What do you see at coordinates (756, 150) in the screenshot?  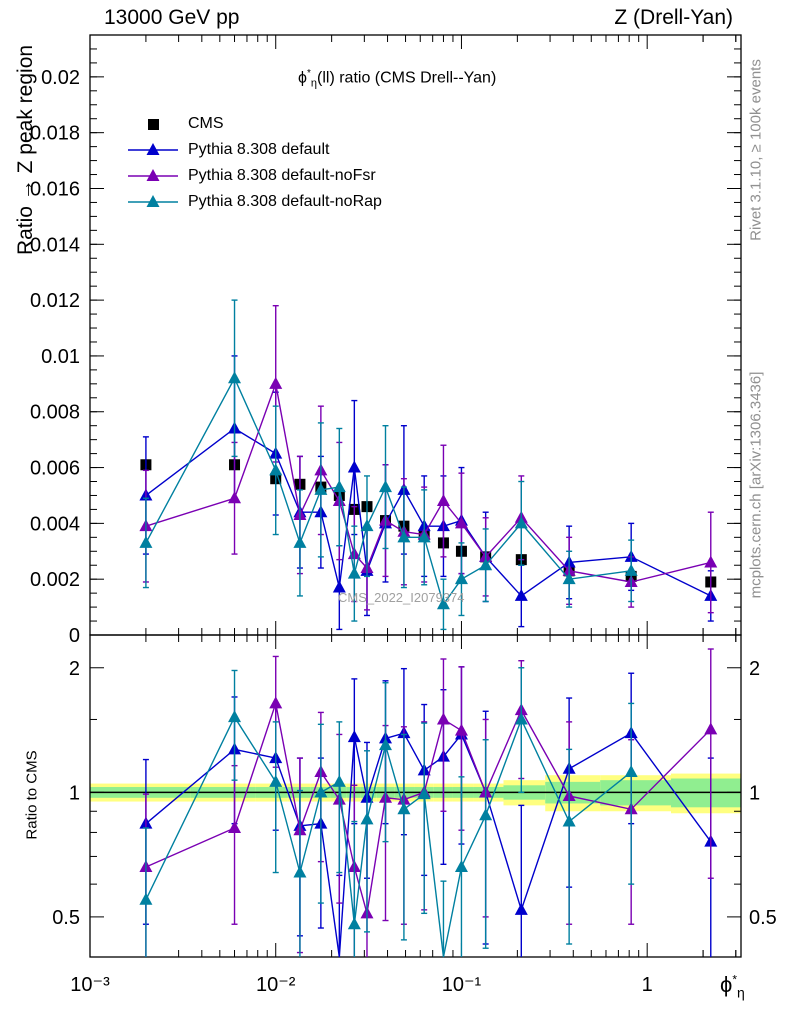 I see `rivet-version-label: Rivet 3.1.10, ≥ 100k events` at bounding box center [756, 150].